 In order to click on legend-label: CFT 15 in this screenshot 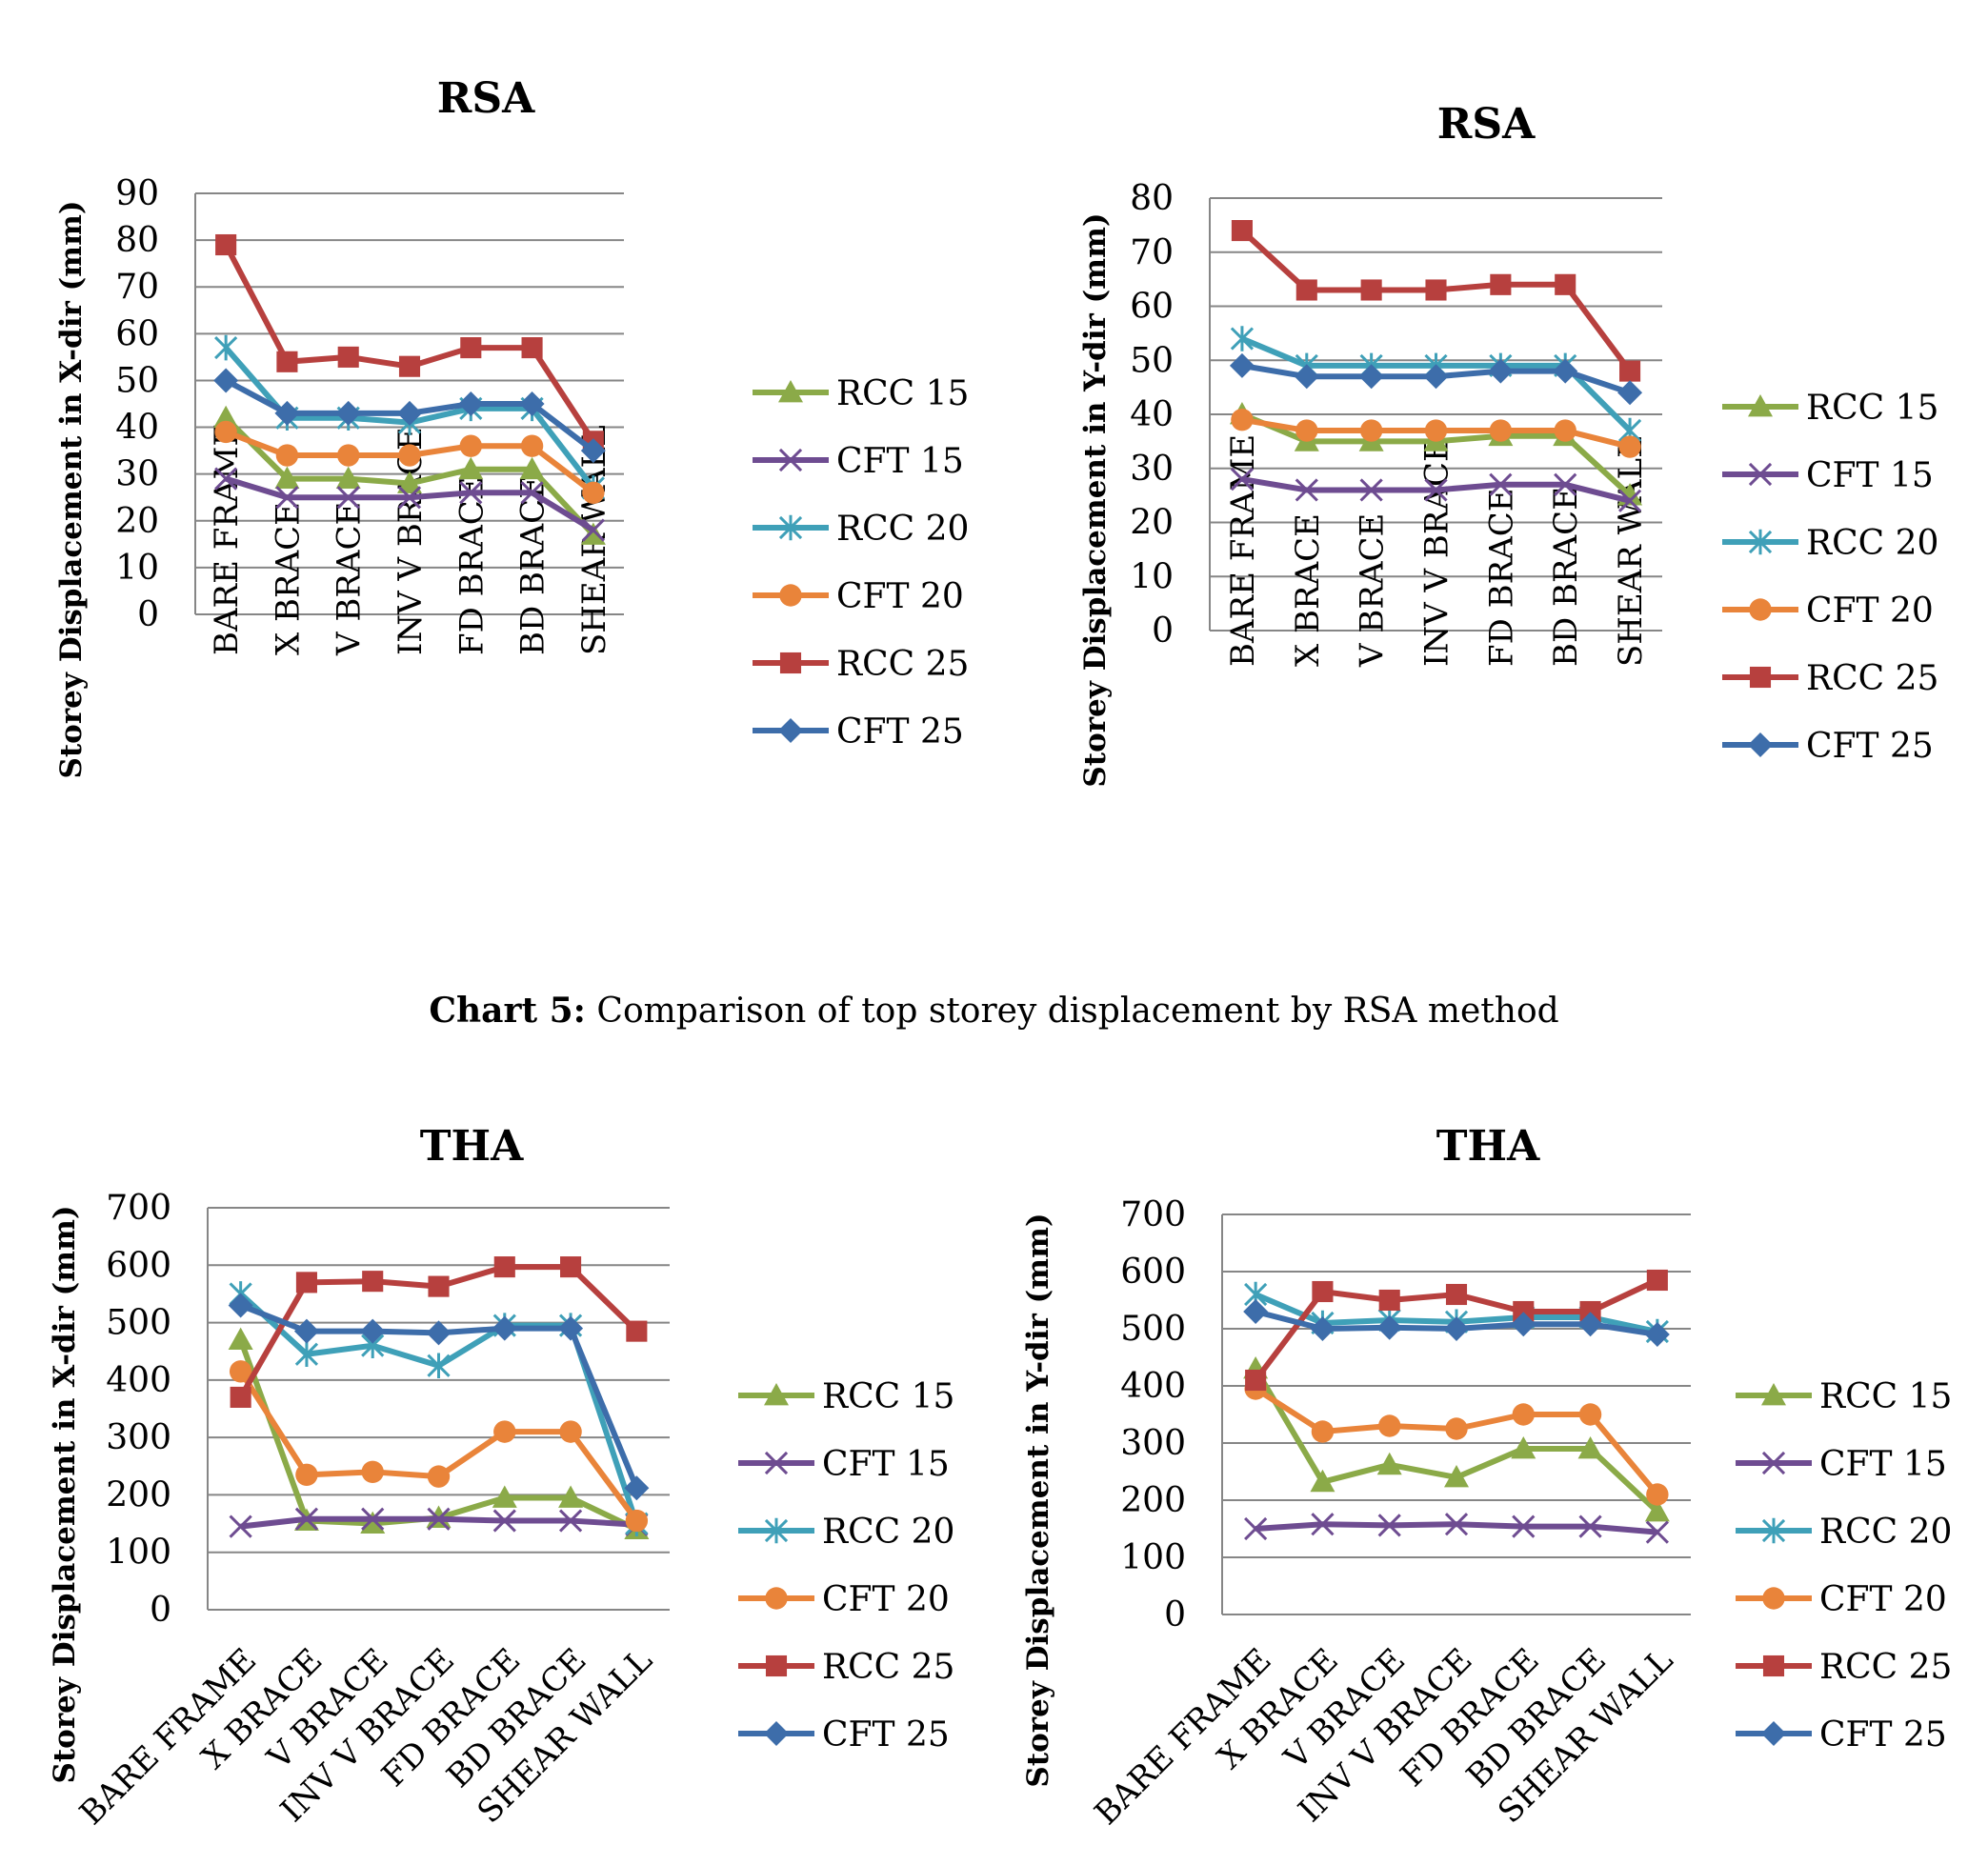, I will do `click(900, 461)`.